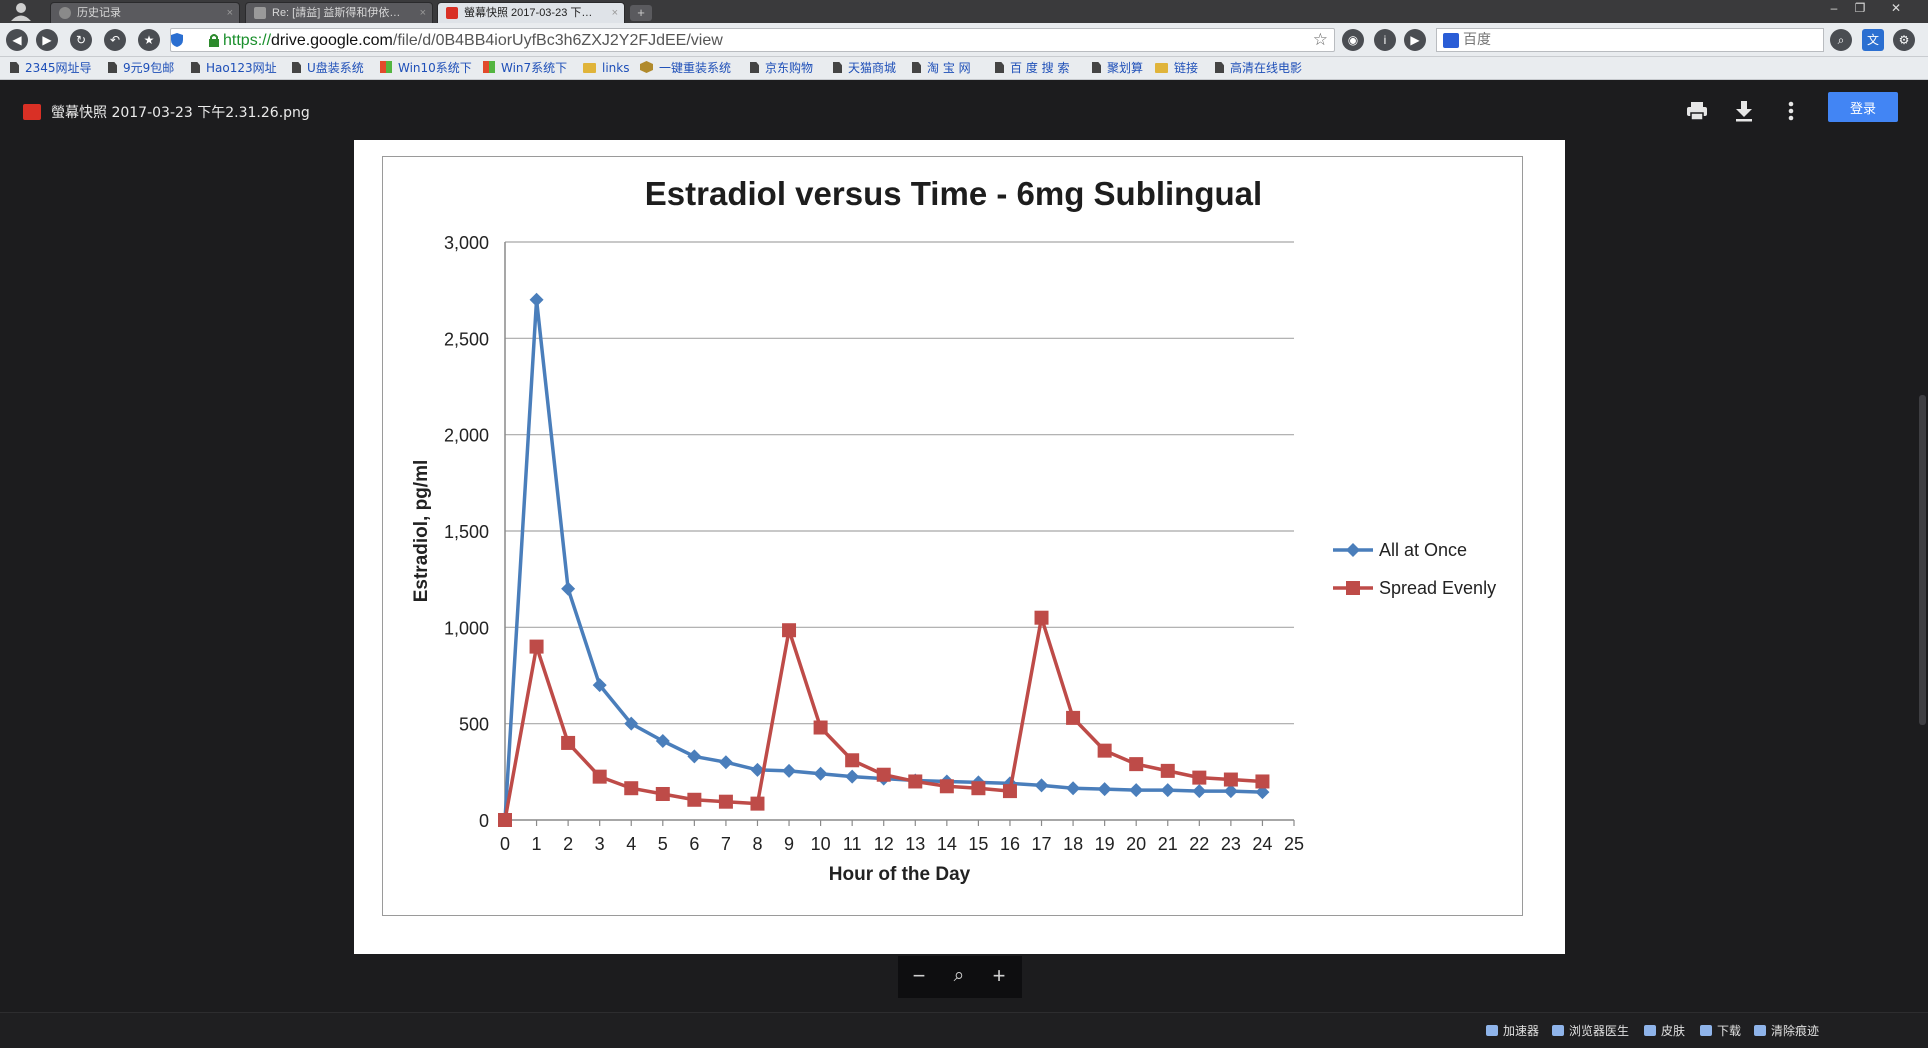 This screenshot has height=1048, width=1928. I want to click on shield-icon, so click(177, 40).